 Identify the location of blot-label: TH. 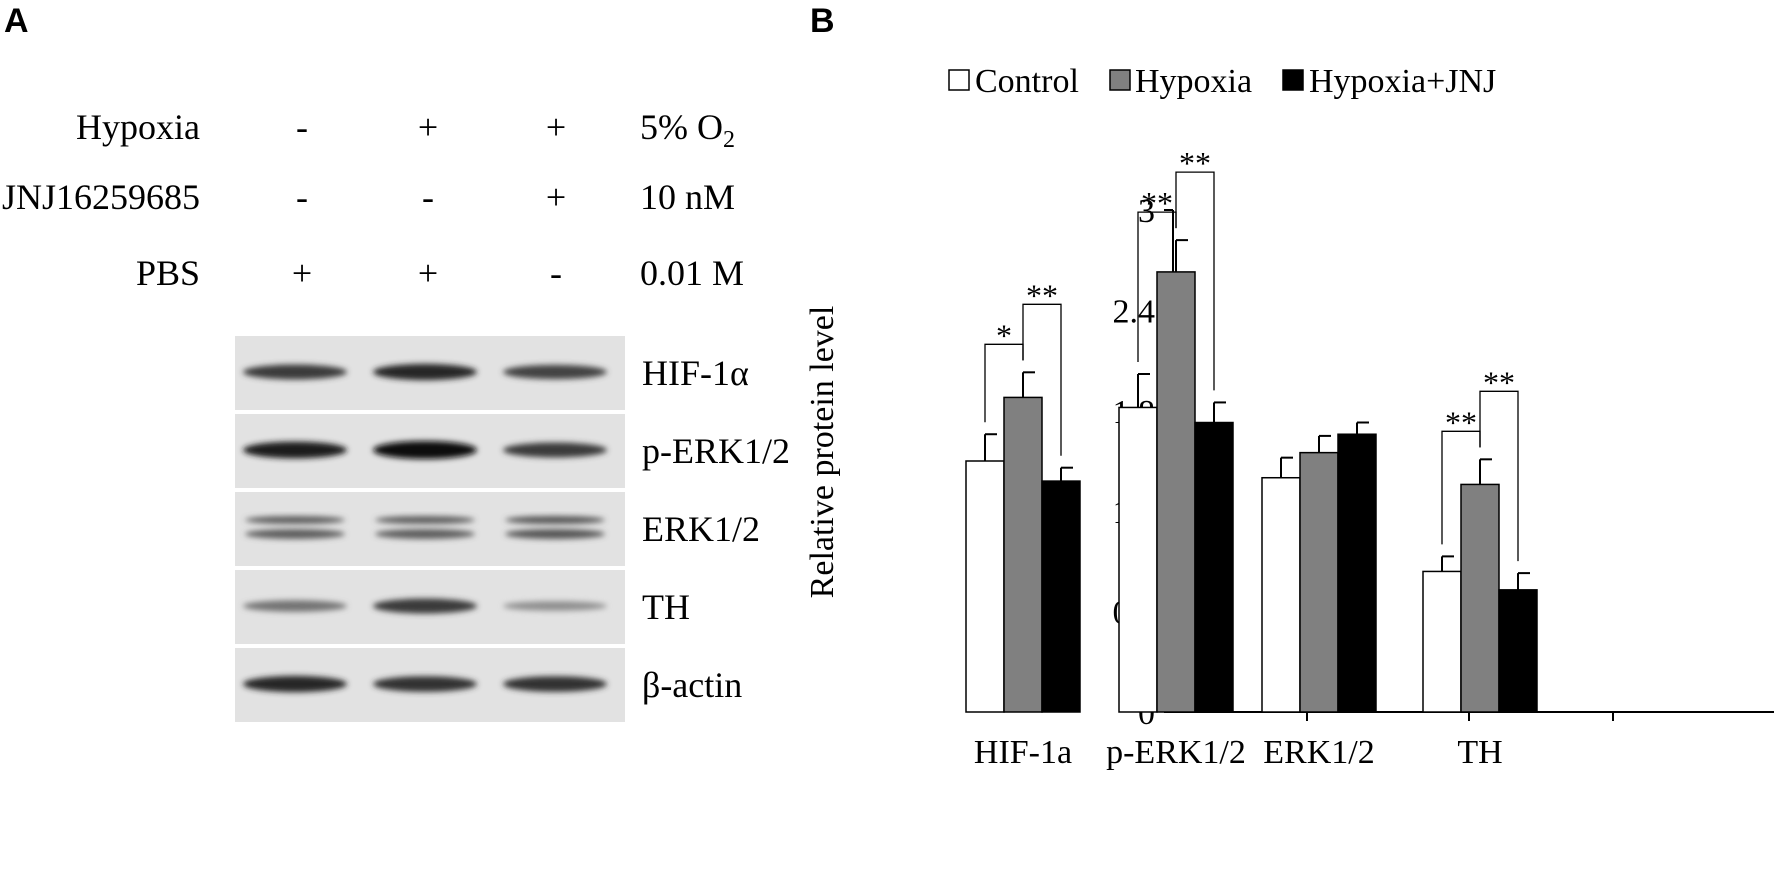
(666, 607).